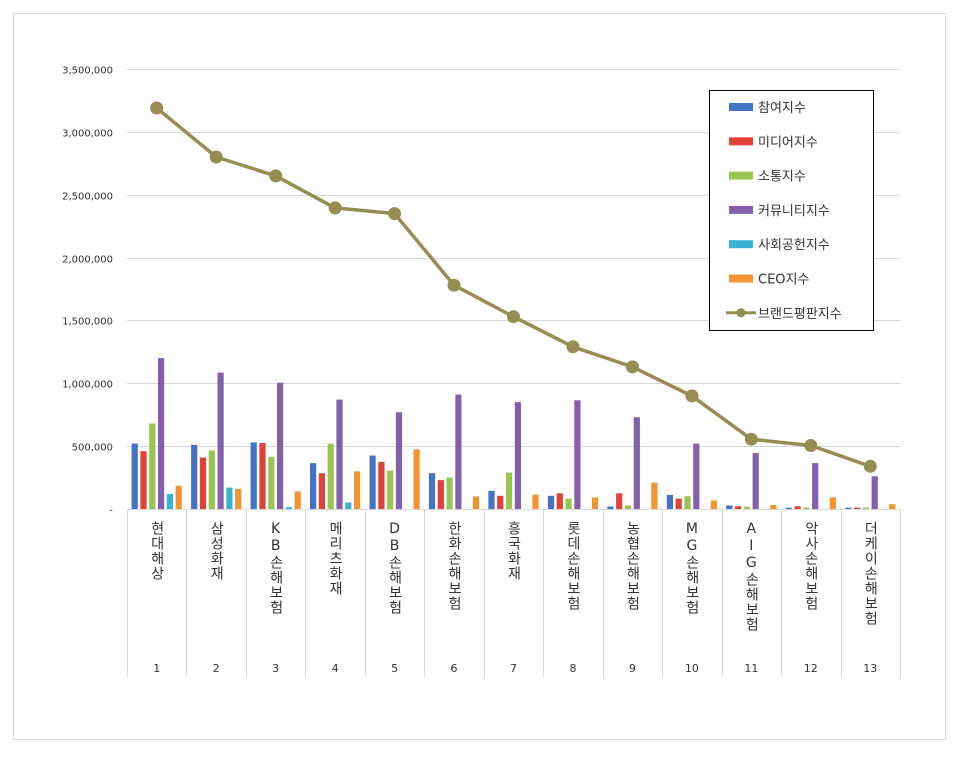 Image resolution: width=959 pixels, height=757 pixels. Describe the element at coordinates (800, 314) in the screenshot. I see `legend-label: 브랜드평판지수` at that location.